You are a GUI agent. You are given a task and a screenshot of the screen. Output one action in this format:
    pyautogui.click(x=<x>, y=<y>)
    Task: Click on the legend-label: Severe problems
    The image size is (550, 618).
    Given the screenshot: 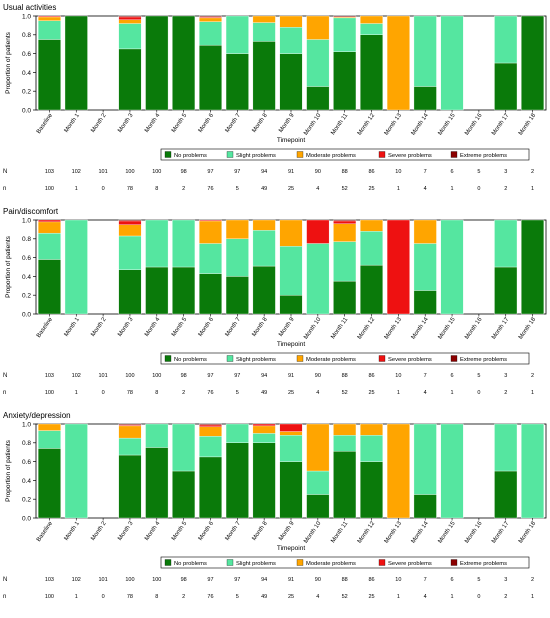 What is the action you would take?
    pyautogui.click(x=410, y=360)
    